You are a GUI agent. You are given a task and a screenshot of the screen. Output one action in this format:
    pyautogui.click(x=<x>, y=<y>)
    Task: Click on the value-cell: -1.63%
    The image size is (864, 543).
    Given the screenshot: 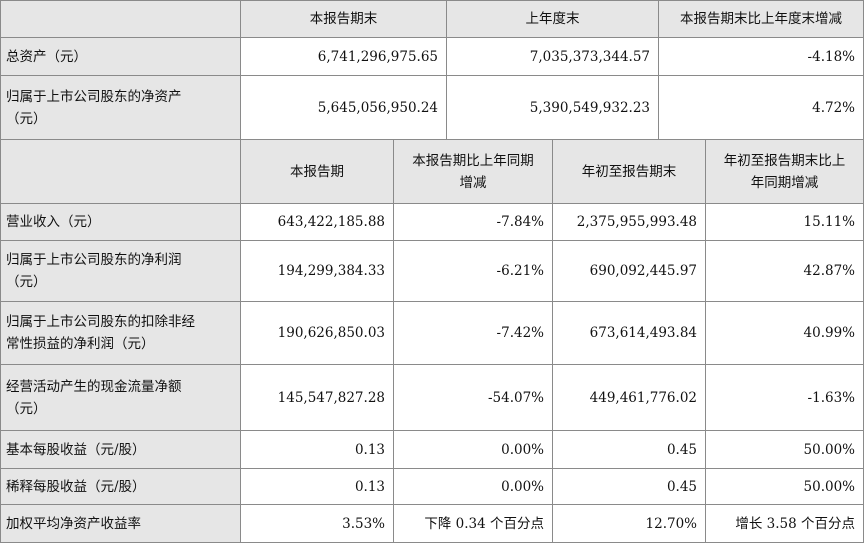 What is the action you would take?
    pyautogui.click(x=785, y=398)
    